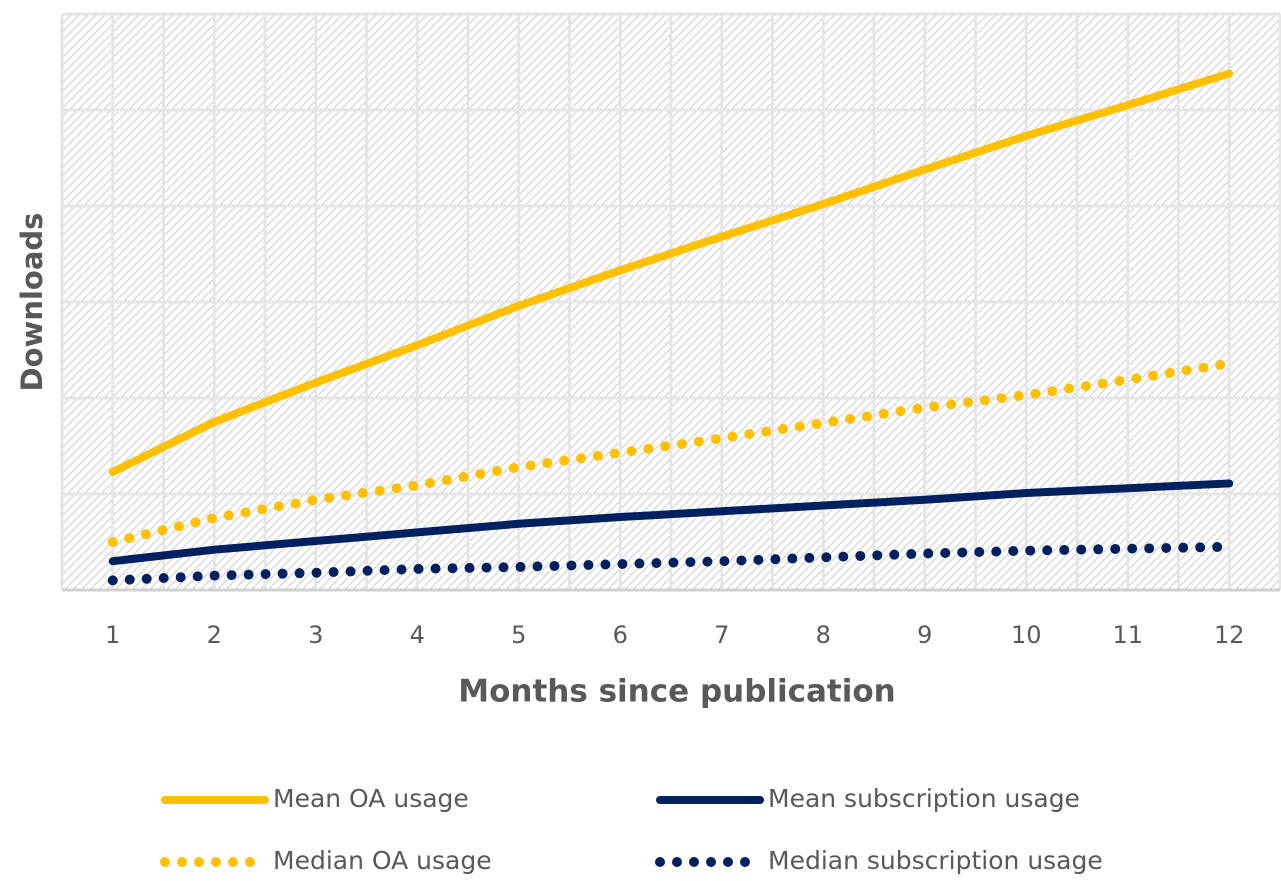 Image resolution: width=1281 pixels, height=881 pixels. Describe the element at coordinates (924, 635) in the screenshot. I see `x-tick-label: 9` at that location.